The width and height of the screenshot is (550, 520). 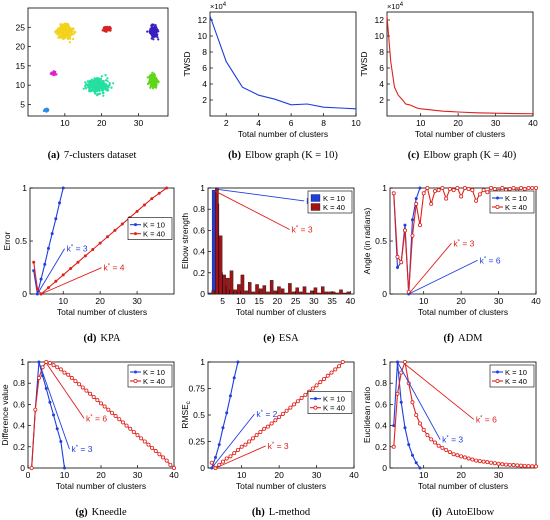 What do you see at coordinates (242, 475) in the screenshot?
I see `x-tick-label: 10` at bounding box center [242, 475].